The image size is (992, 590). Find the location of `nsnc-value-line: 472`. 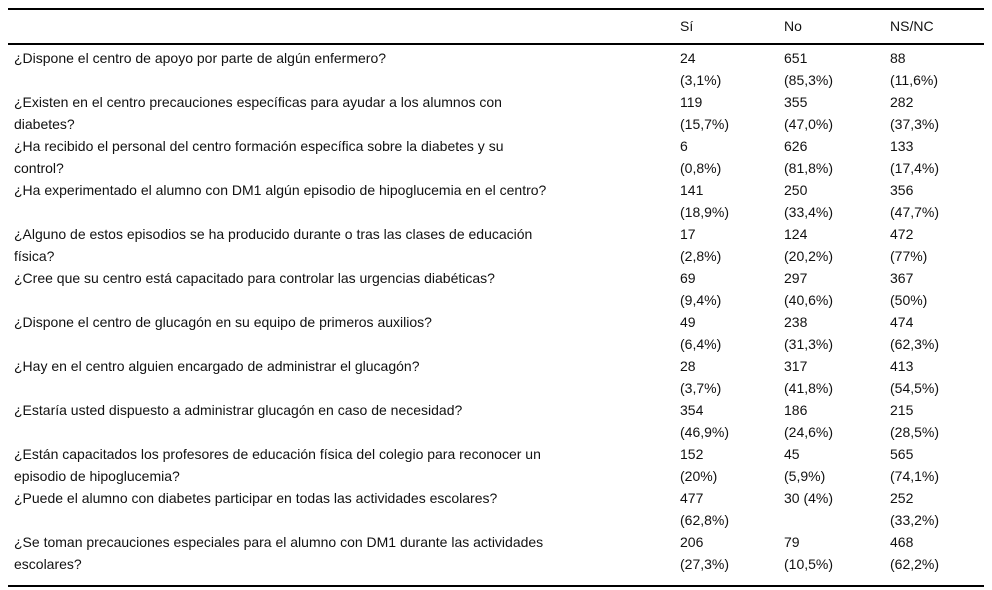

nsnc-value-line: 472 is located at coordinates (902, 234).